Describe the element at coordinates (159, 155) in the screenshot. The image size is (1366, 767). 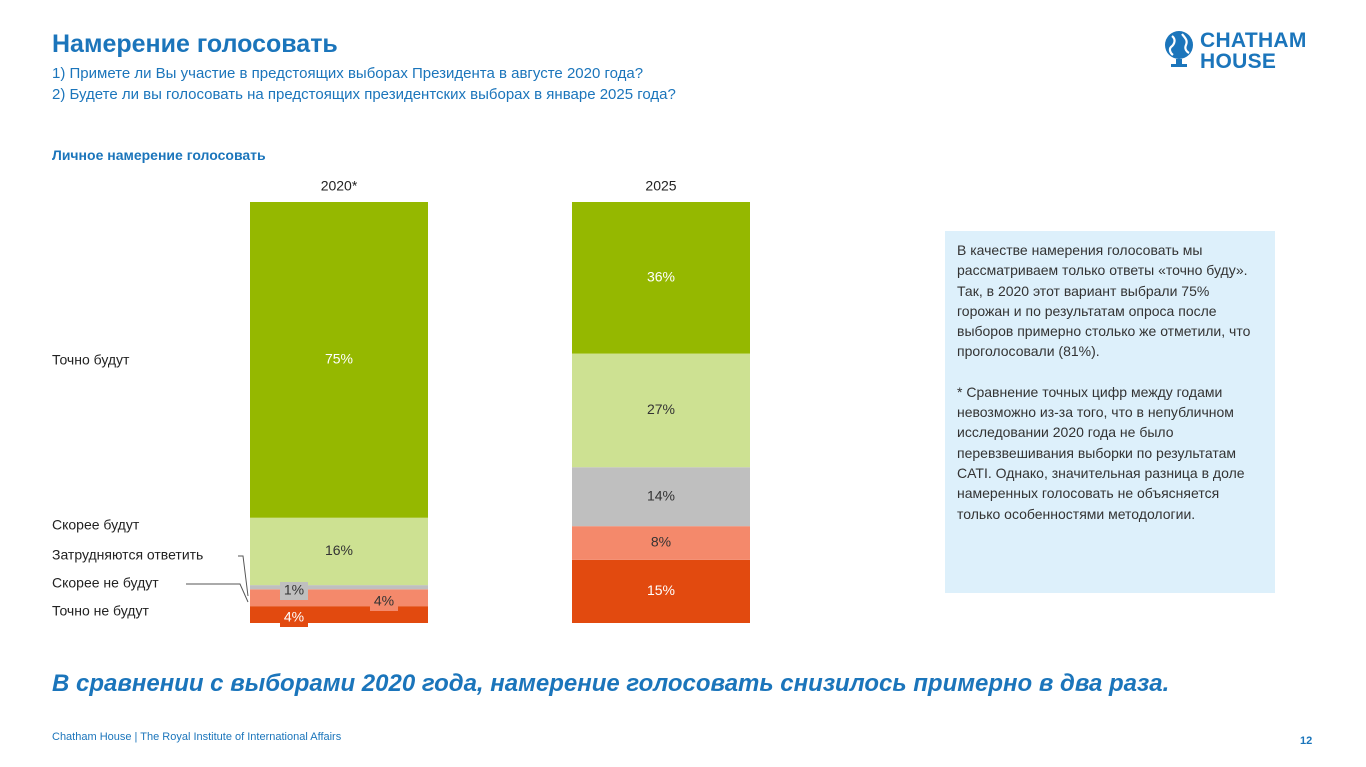
I see `chart-title: Личное намерение голосовать` at that location.